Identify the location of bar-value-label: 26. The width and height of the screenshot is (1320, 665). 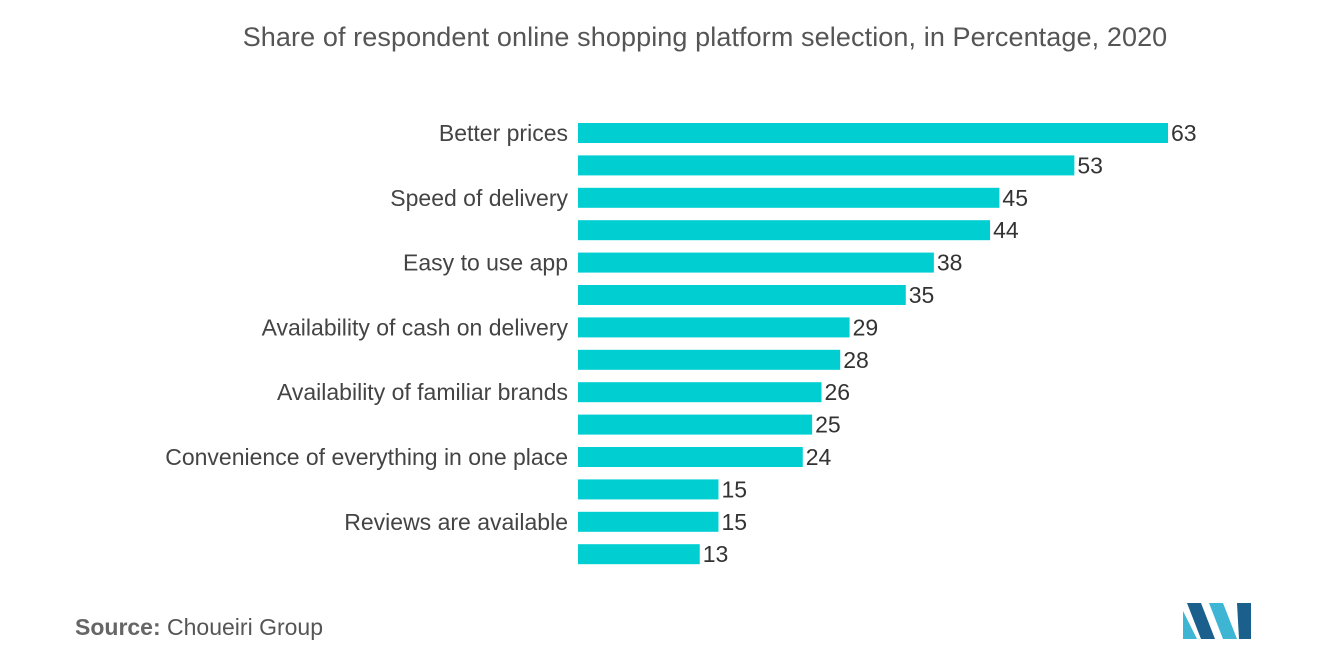
(837, 392).